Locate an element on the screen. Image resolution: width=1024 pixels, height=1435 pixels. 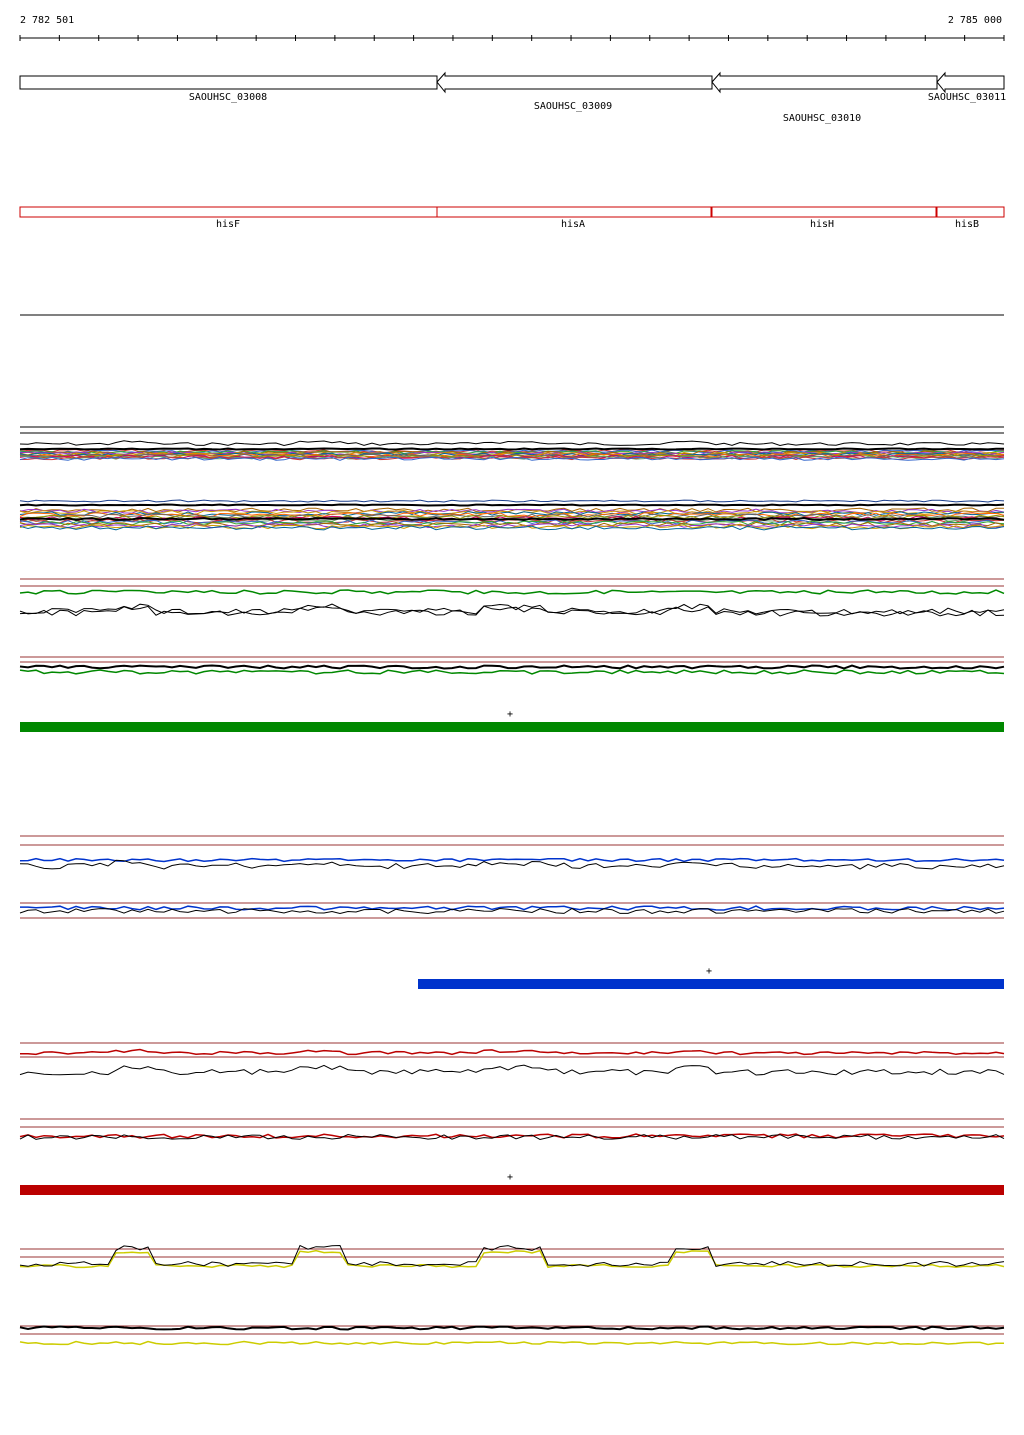
strand-mark-green: + is located at coordinates (510, 714).